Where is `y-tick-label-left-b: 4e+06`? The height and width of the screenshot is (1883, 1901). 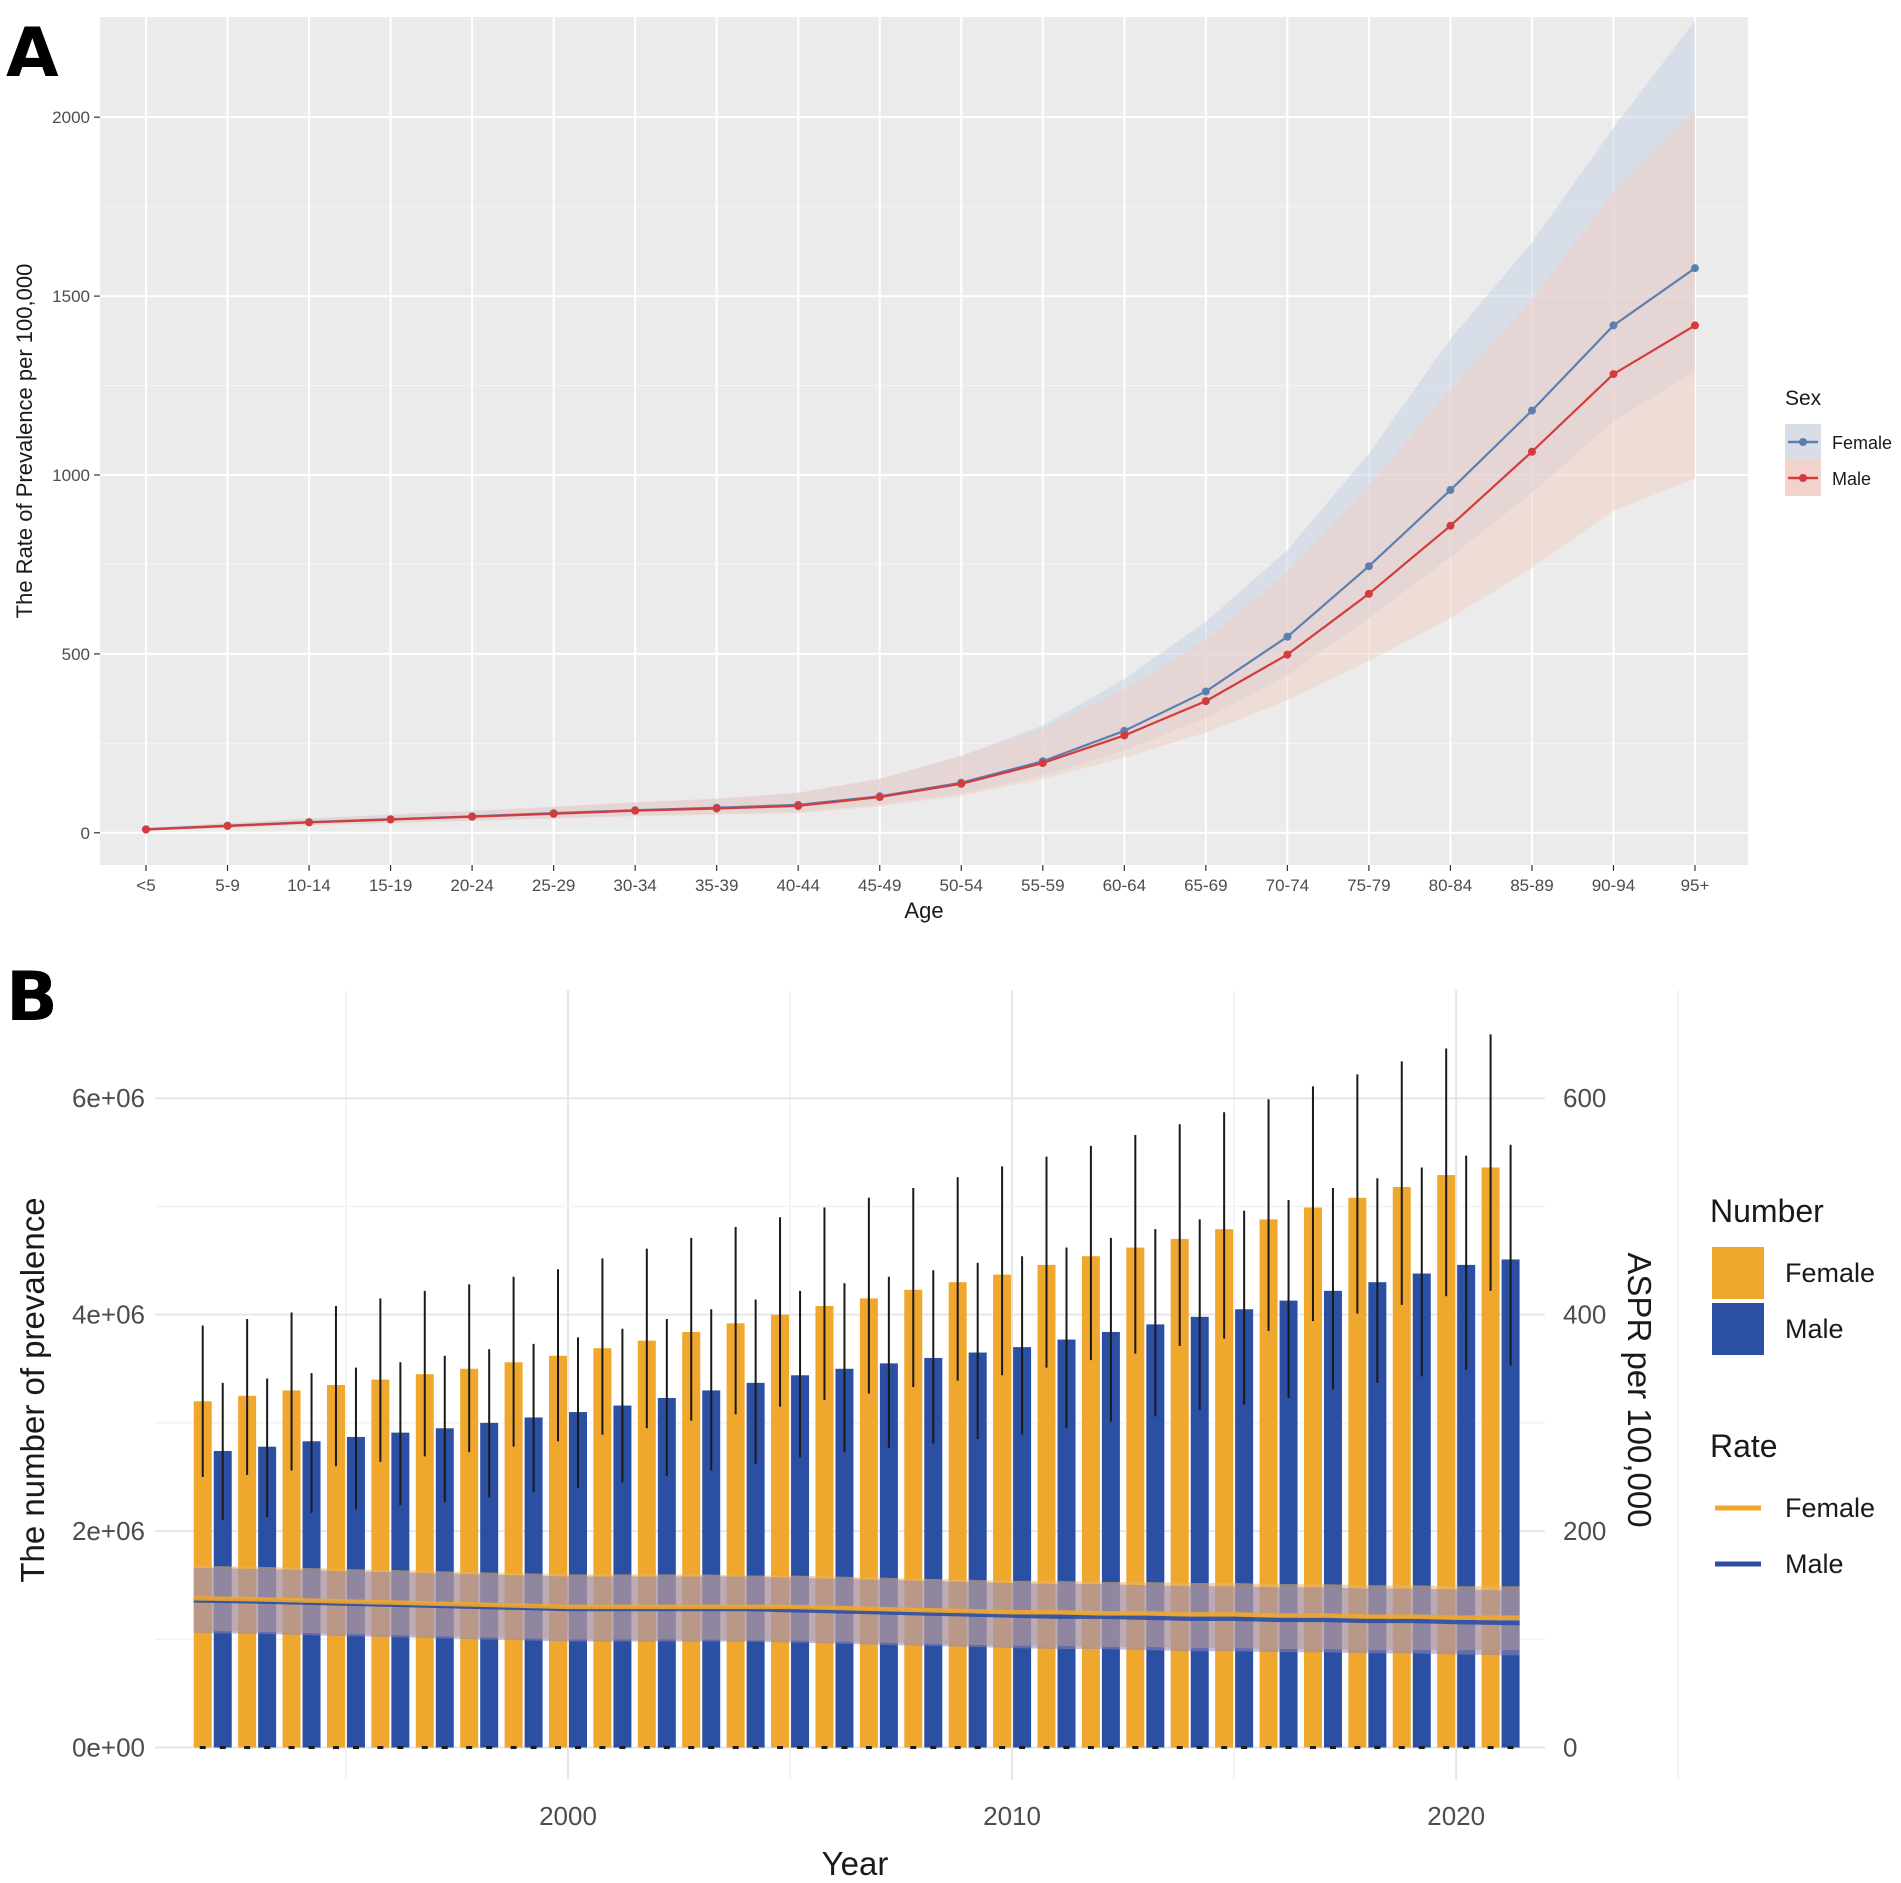
y-tick-label-left-b: 4e+06 is located at coordinates (108, 1315).